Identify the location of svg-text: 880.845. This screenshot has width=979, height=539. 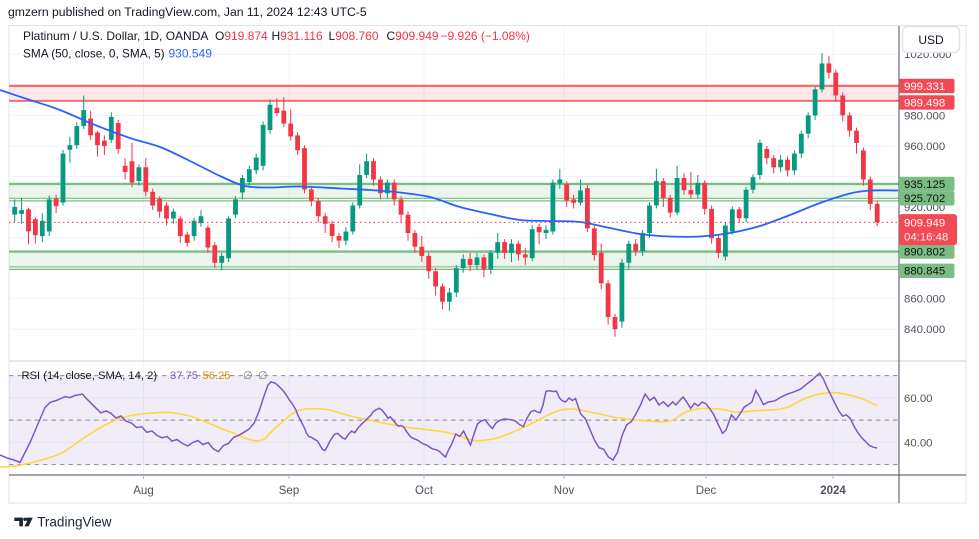
(924, 272).